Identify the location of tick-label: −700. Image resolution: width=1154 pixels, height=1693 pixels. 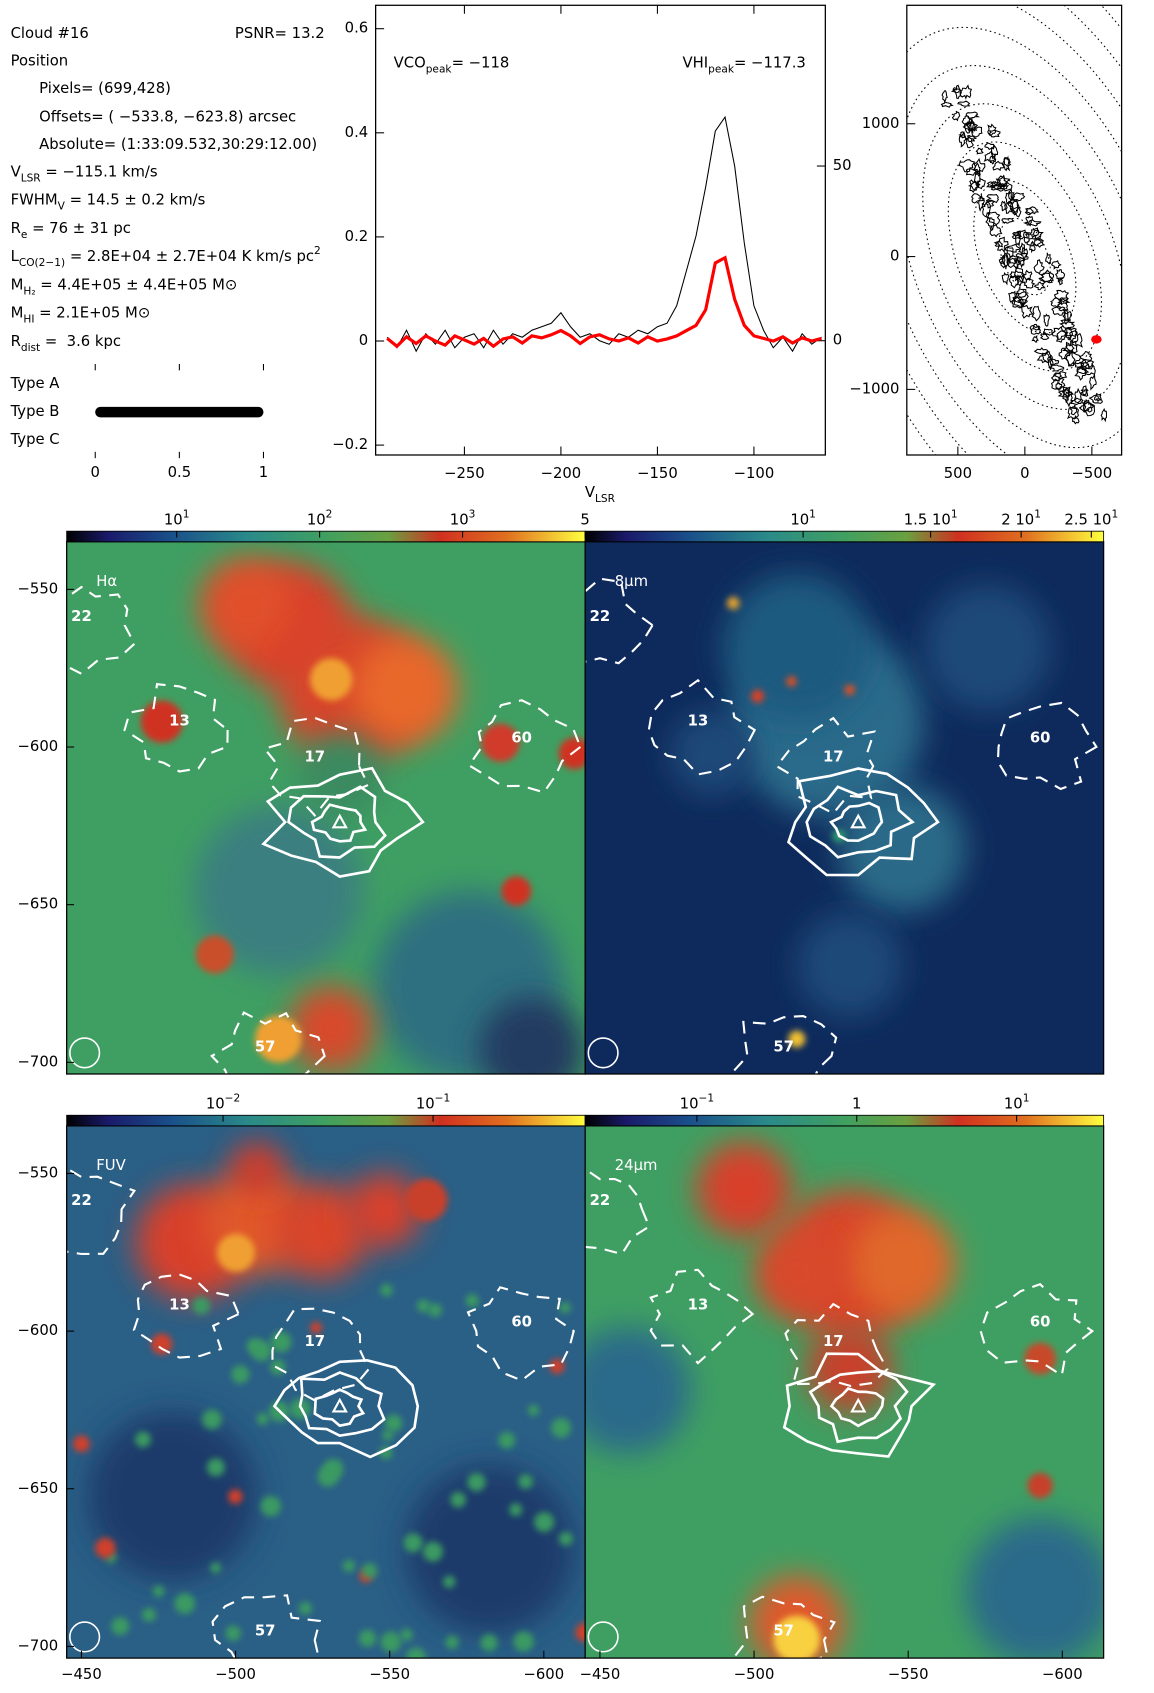
(38, 1061).